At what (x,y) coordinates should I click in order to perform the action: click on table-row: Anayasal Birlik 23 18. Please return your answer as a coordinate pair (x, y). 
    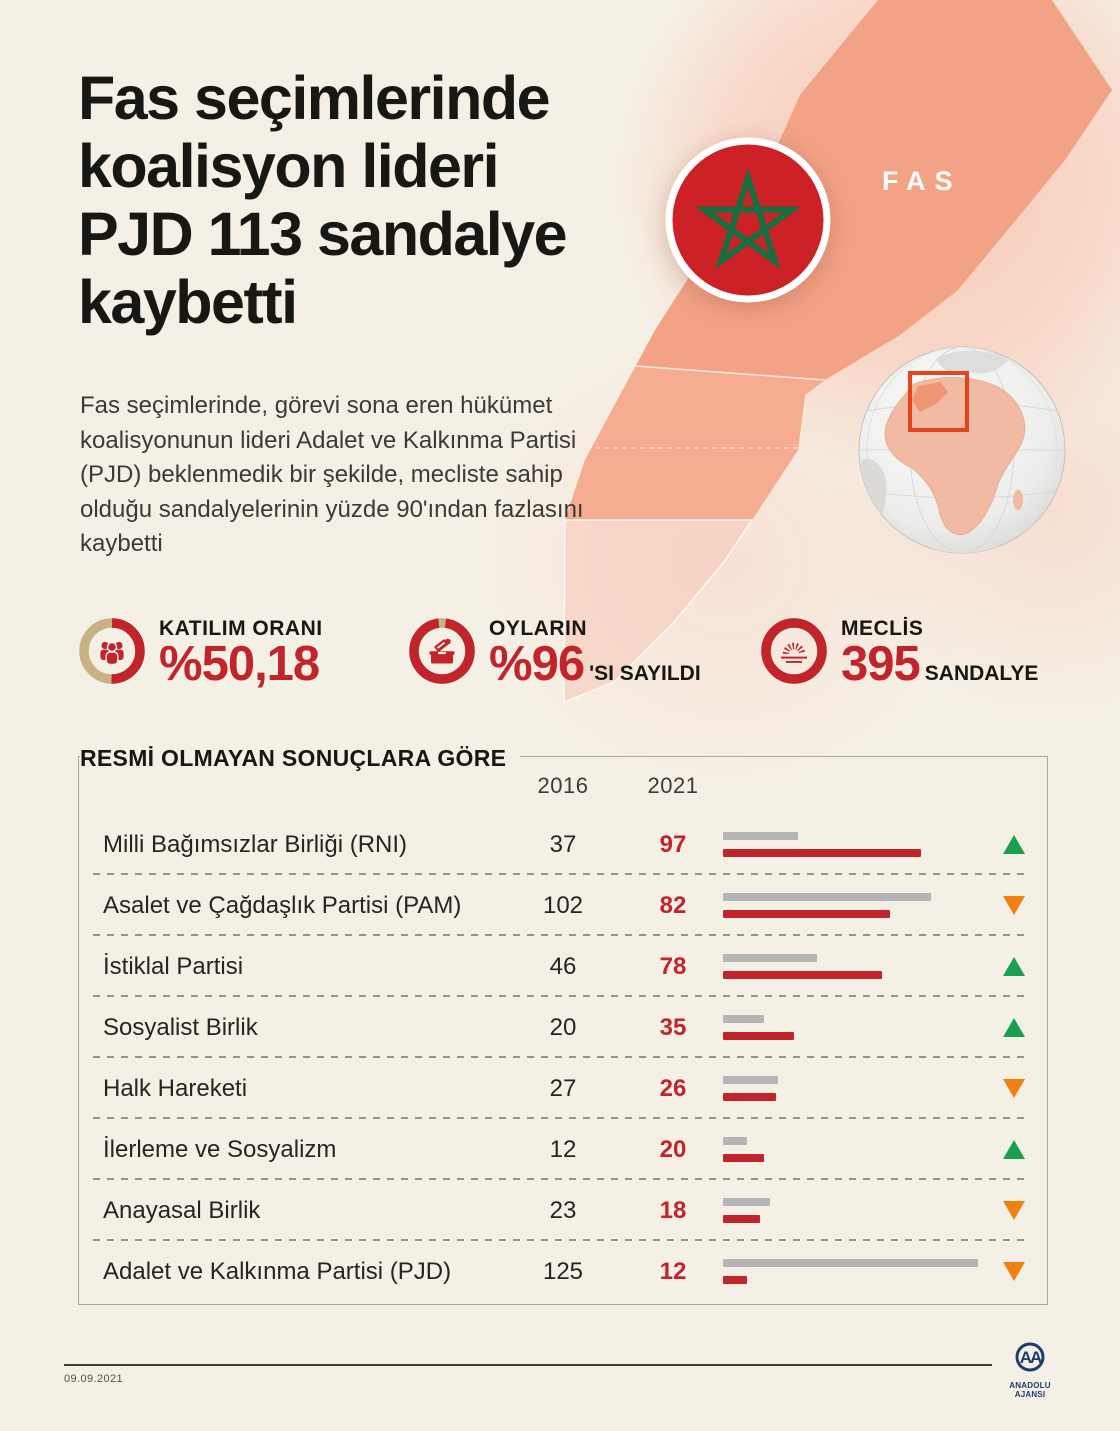
    Looking at the image, I should click on (563, 1210).